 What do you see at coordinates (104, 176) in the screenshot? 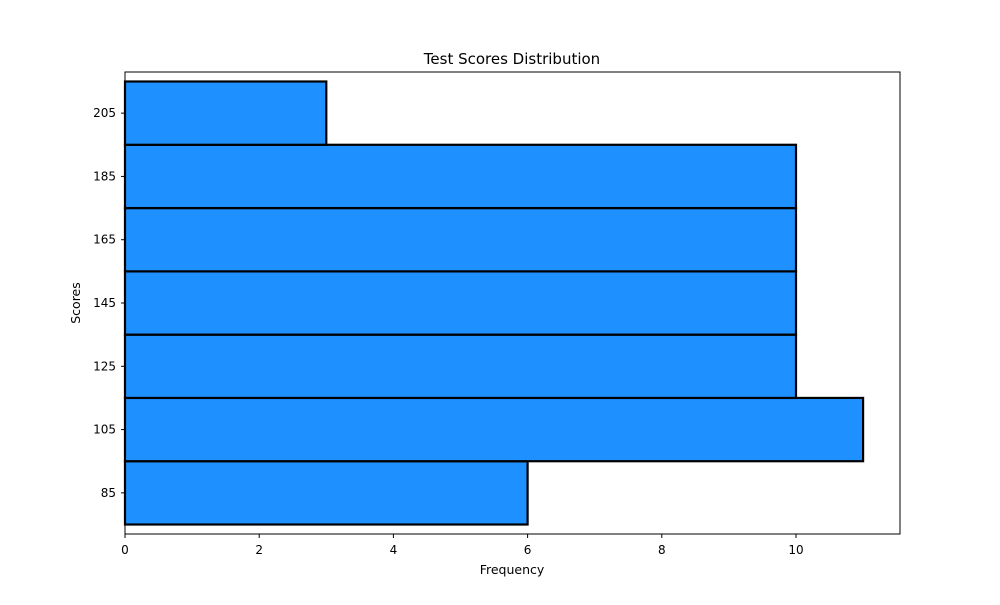
I see `y-tick-label: 185` at bounding box center [104, 176].